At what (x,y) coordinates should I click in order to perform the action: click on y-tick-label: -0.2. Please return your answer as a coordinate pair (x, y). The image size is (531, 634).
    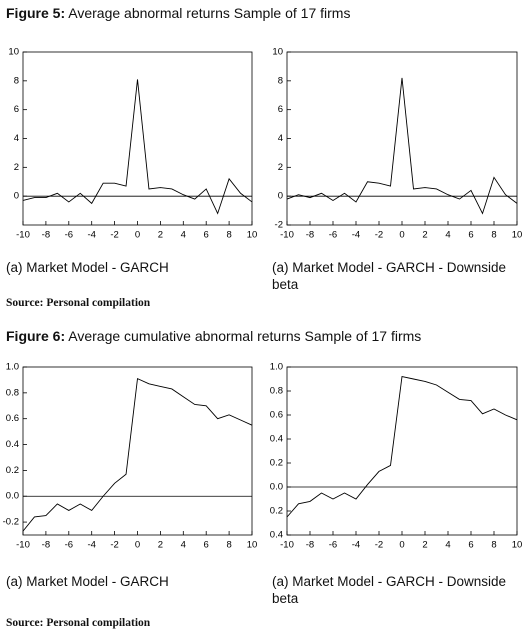
    Looking at the image, I should click on (11, 522).